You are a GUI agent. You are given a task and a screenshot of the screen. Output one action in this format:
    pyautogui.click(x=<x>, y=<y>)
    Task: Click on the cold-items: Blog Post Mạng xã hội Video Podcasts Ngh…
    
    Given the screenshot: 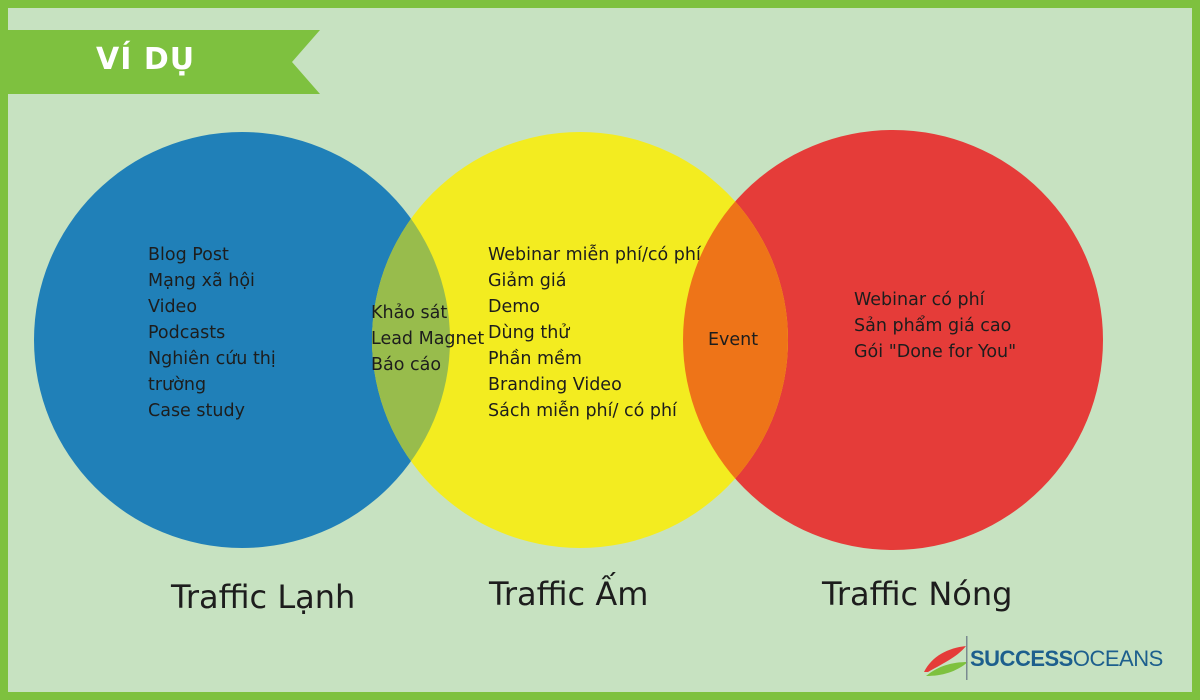 What is the action you would take?
    pyautogui.click(x=212, y=333)
    